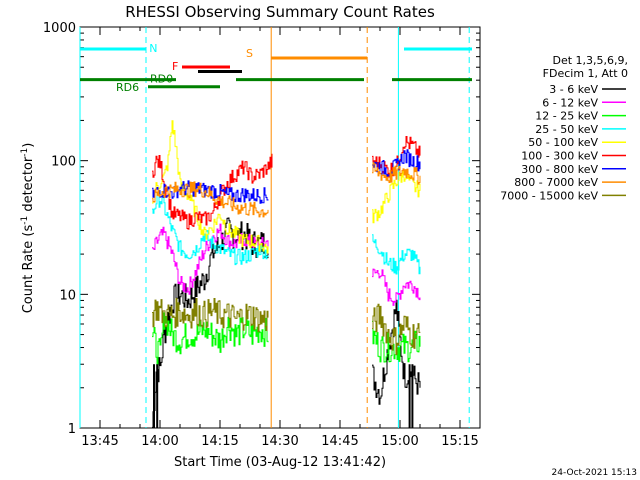 The height and width of the screenshot is (480, 640). What do you see at coordinates (153, 48) in the screenshot?
I see `flag-label: N` at bounding box center [153, 48].